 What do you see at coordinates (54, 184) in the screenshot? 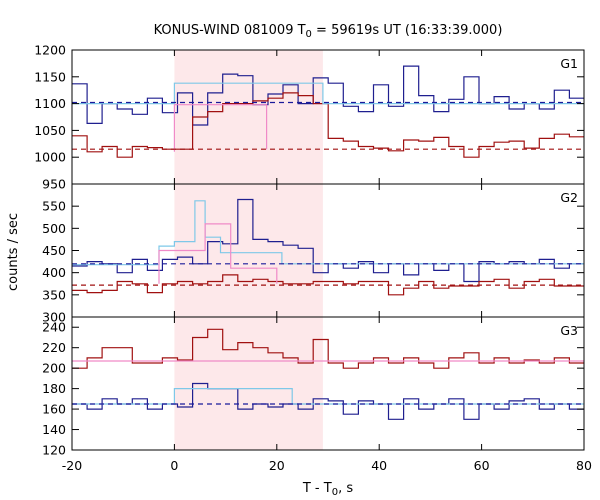
I see `panel-g1-ytick-label: 950` at bounding box center [54, 184].